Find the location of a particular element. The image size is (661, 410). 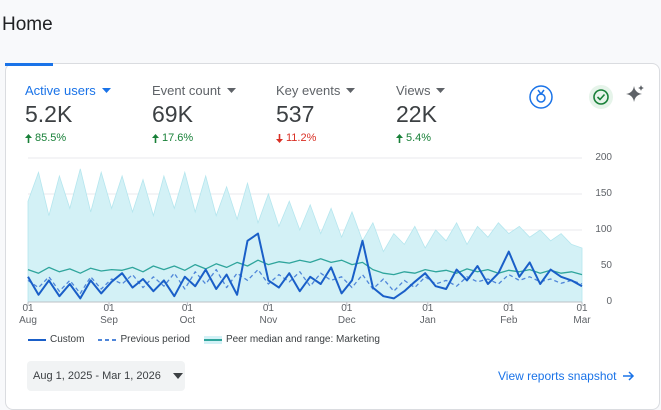

y-tick-label: 200 is located at coordinates (603, 157).